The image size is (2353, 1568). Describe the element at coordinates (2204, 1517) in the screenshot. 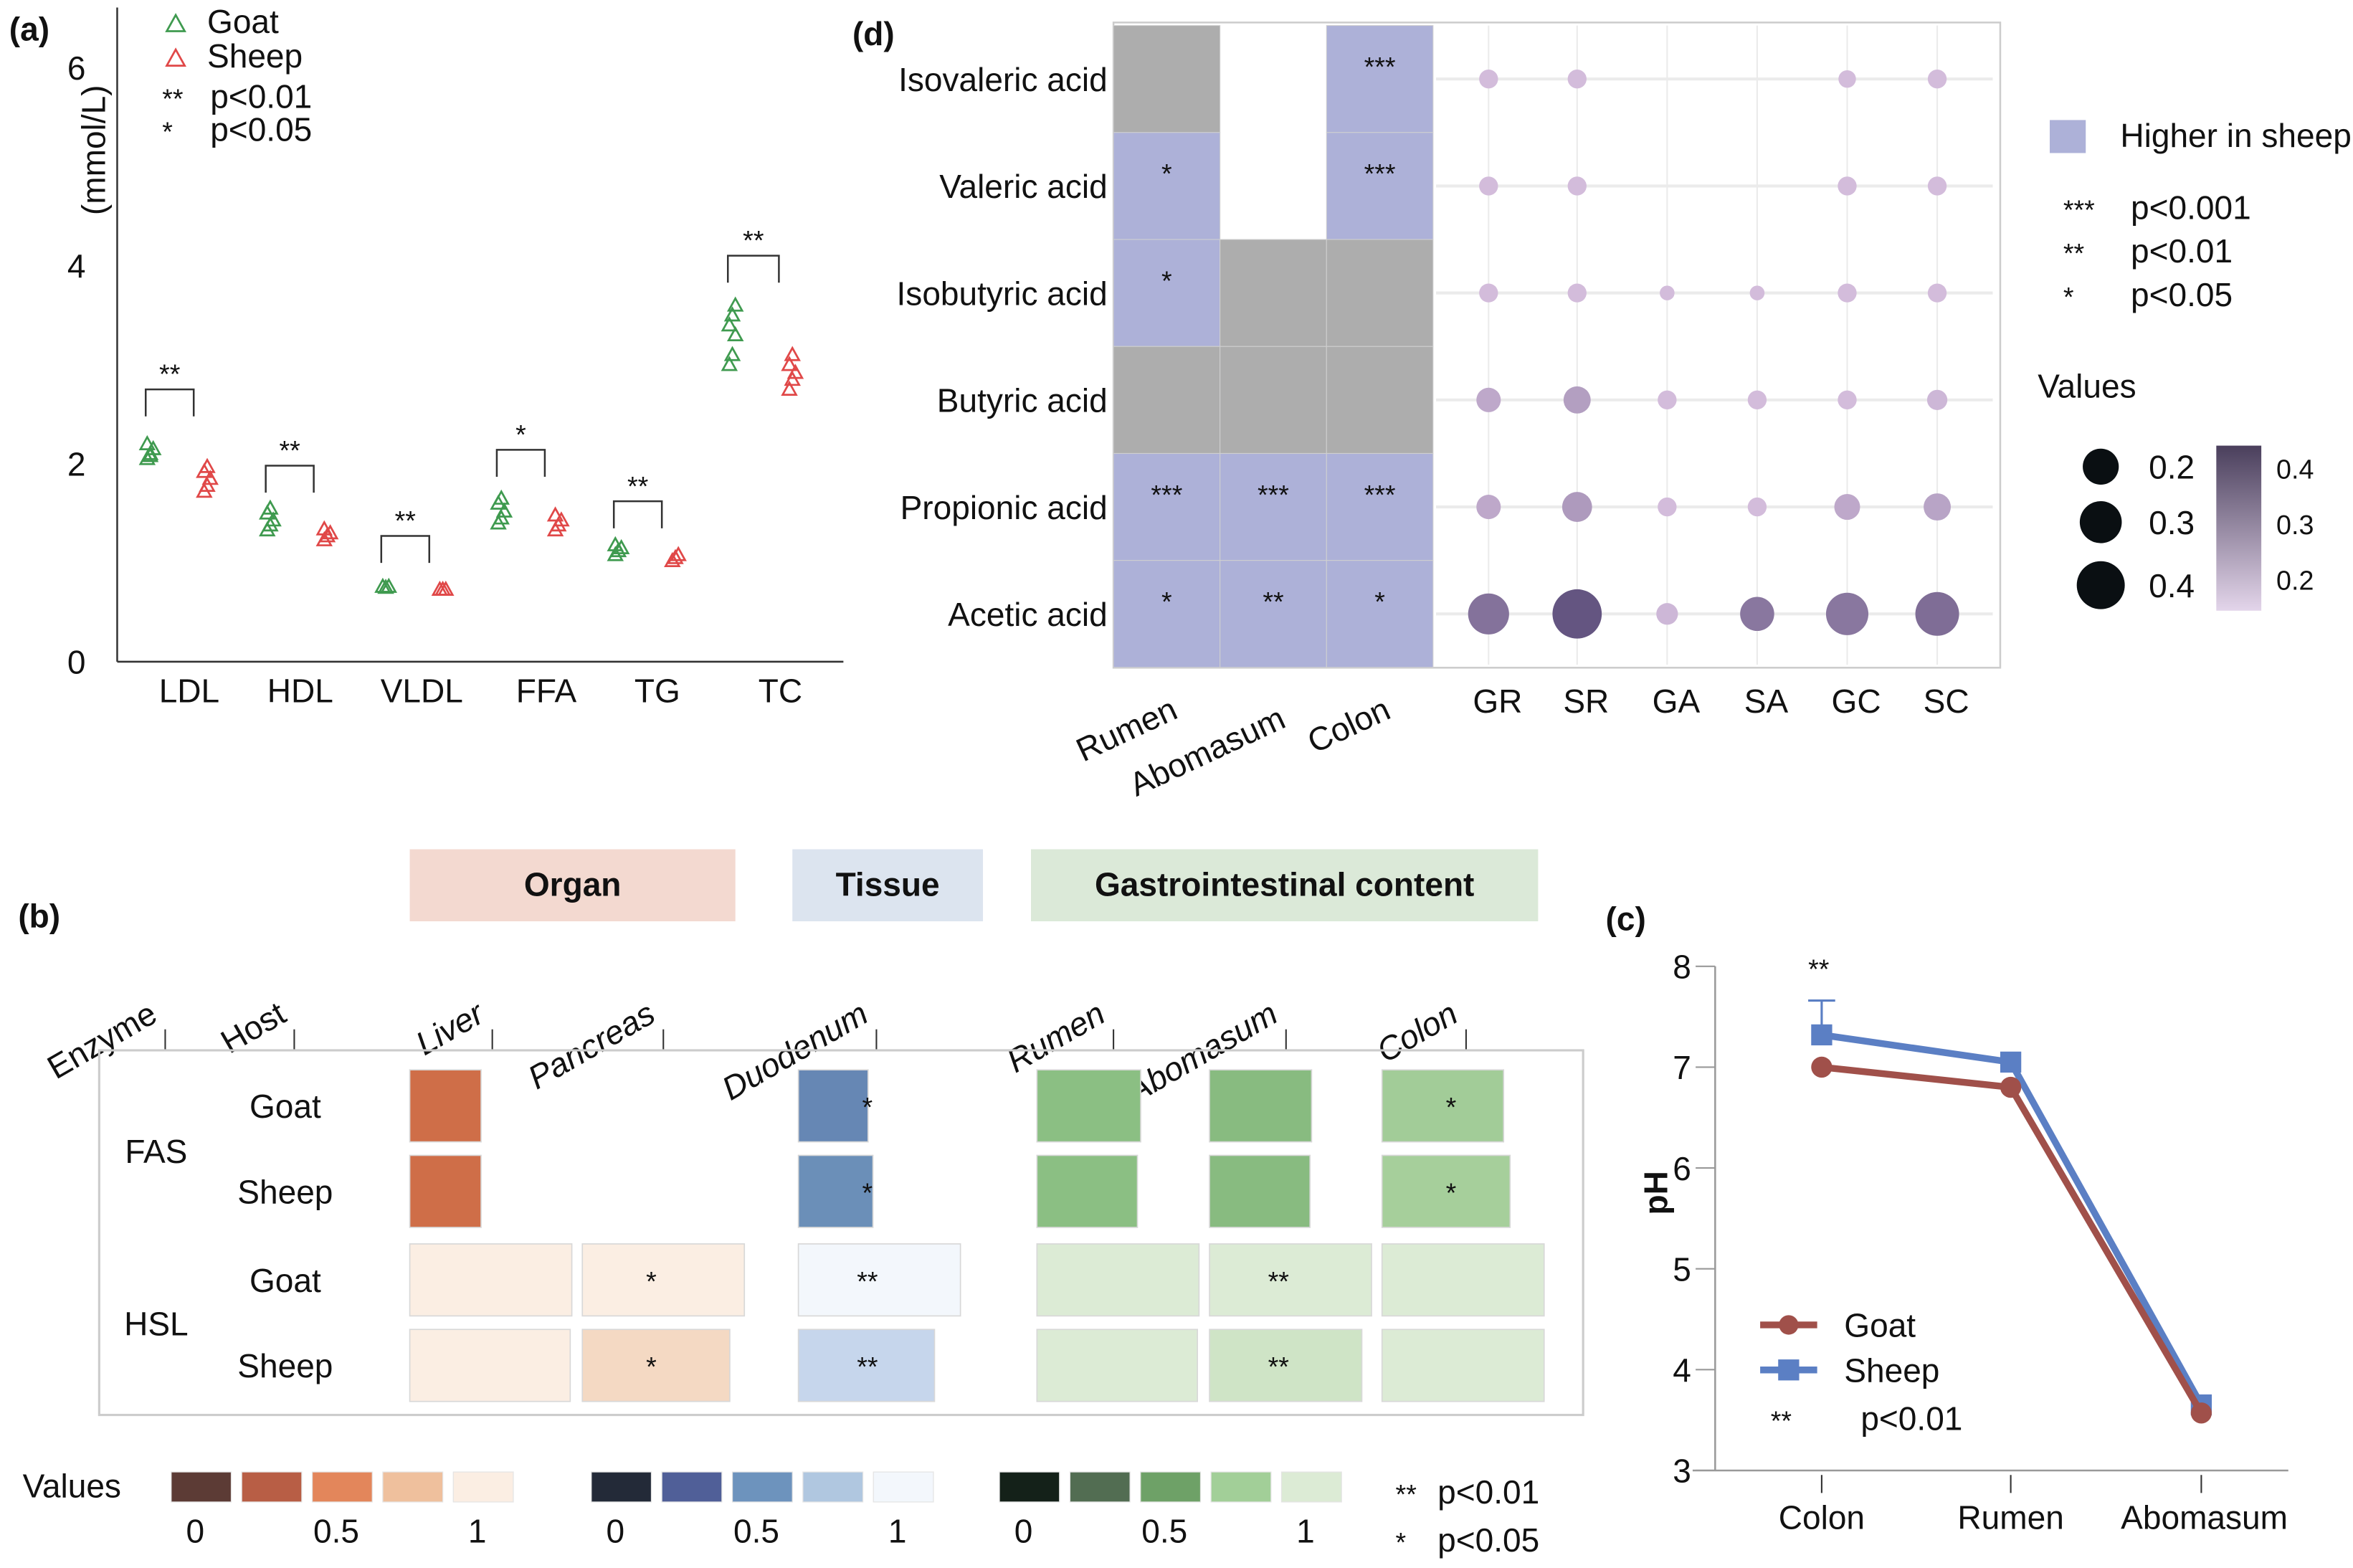

I see `x-tick-label: Abomasum` at that location.